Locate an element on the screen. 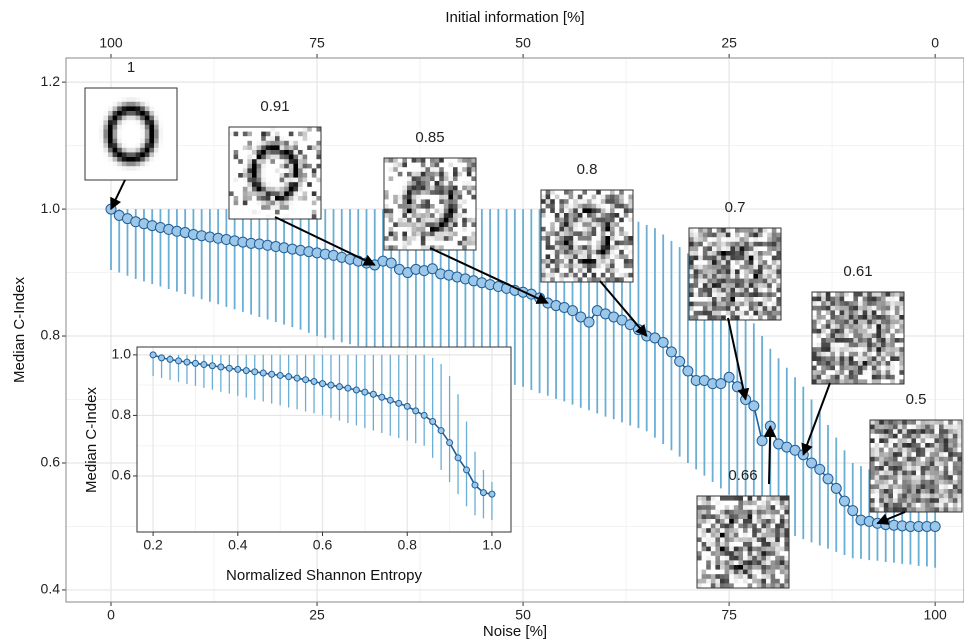  y-tick-label: 0.6 is located at coordinates (122, 475).